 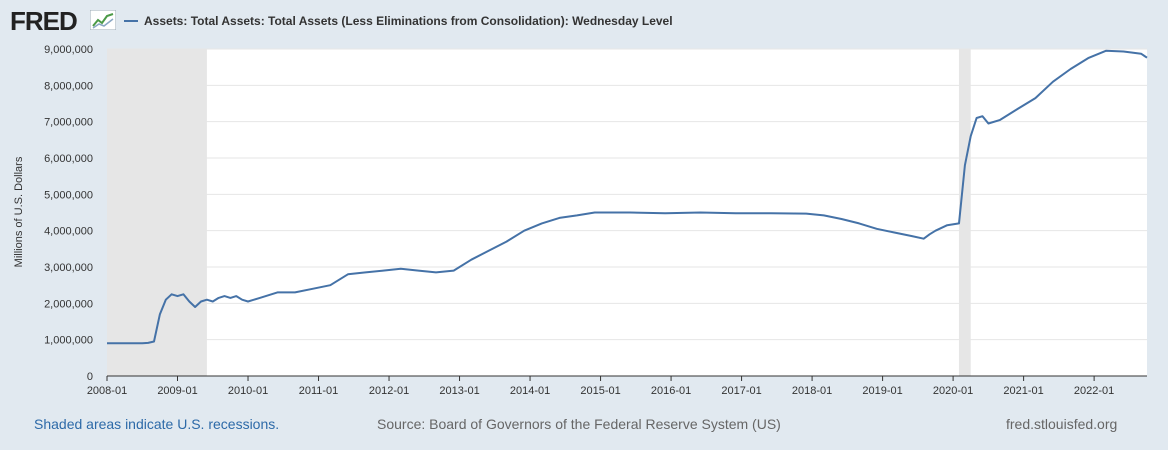 What do you see at coordinates (882, 391) in the screenshot?
I see `x-tick-label: 2019-01` at bounding box center [882, 391].